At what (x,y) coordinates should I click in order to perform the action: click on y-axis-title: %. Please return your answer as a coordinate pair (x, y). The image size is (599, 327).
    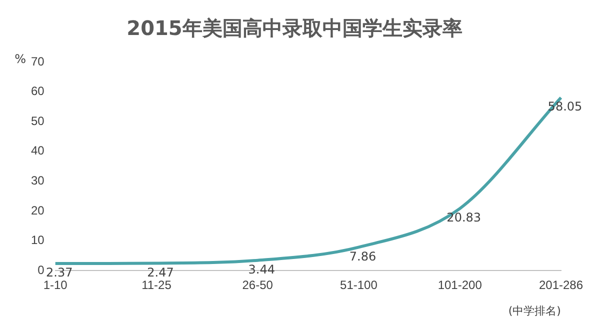
    Looking at the image, I should click on (20, 59).